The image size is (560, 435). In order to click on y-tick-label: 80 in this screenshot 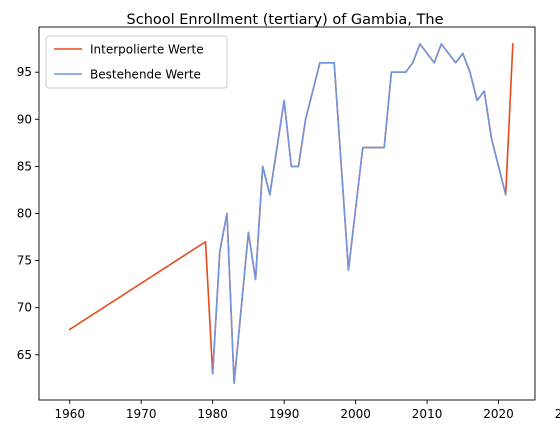, I will do `click(24, 214)`.